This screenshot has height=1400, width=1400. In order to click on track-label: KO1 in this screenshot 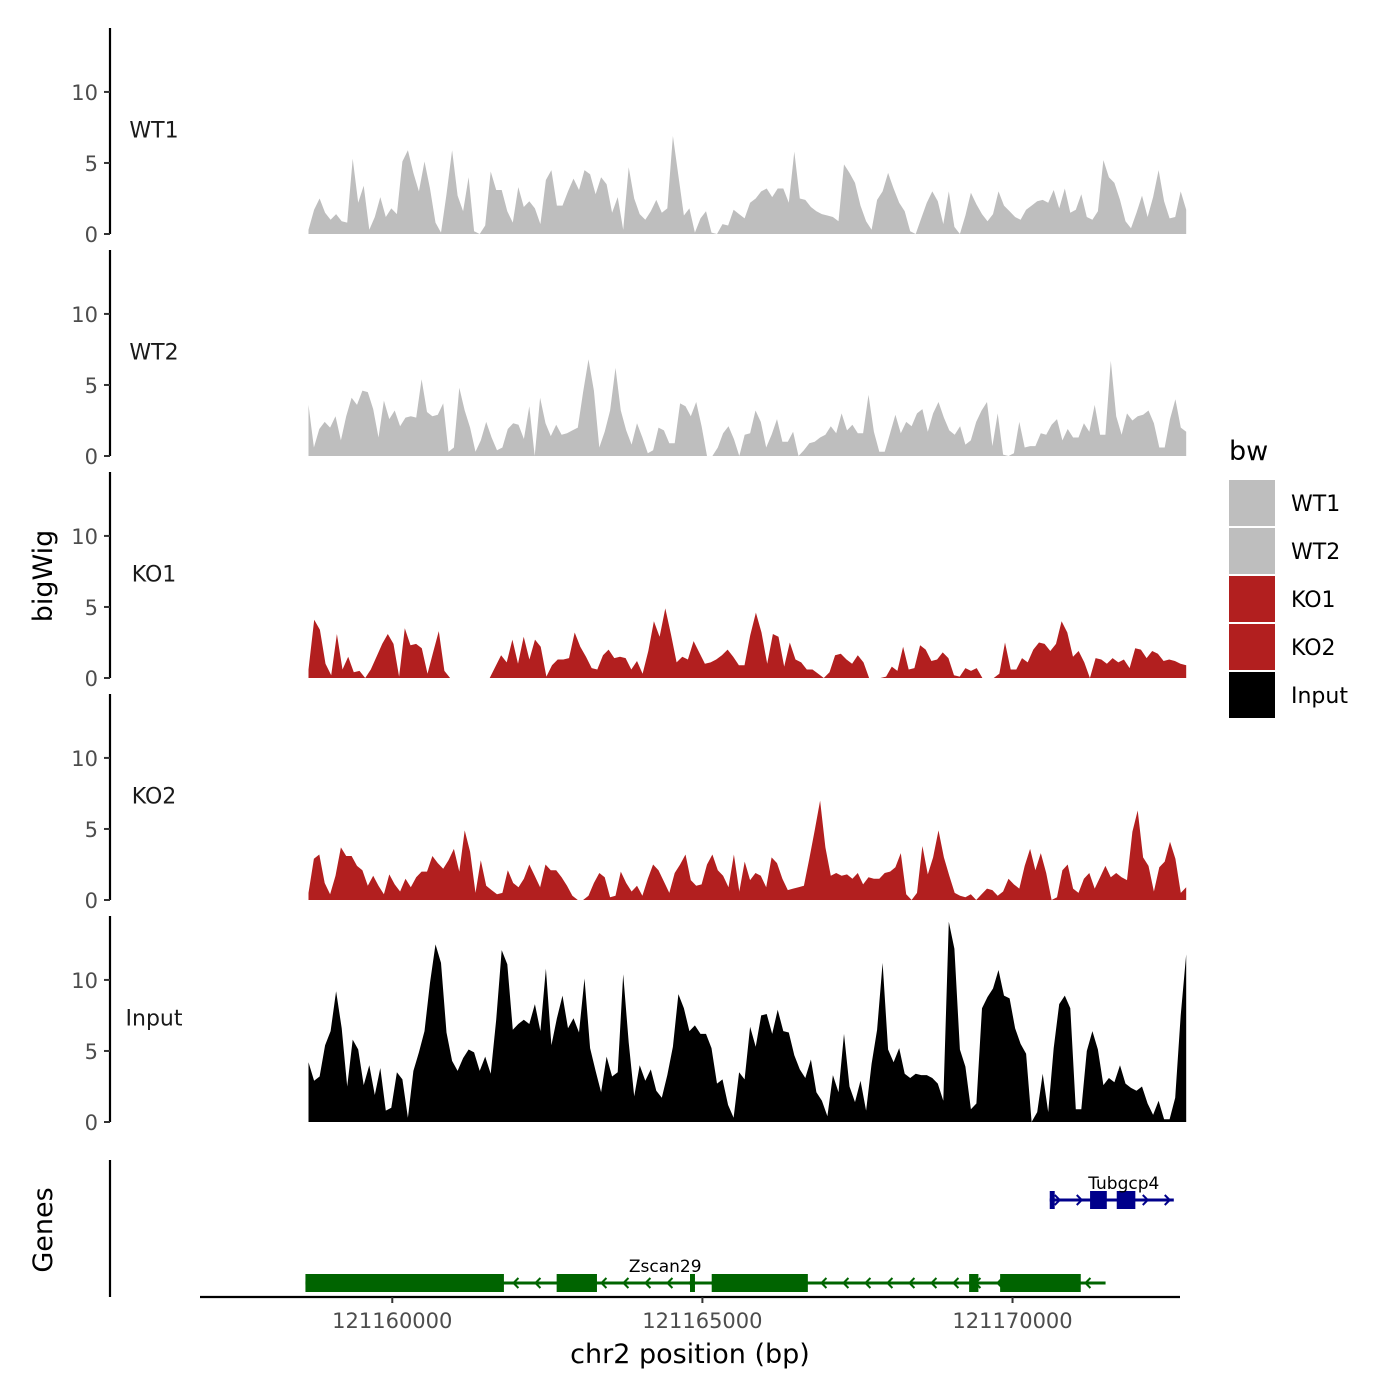, I will do `click(154, 574)`.